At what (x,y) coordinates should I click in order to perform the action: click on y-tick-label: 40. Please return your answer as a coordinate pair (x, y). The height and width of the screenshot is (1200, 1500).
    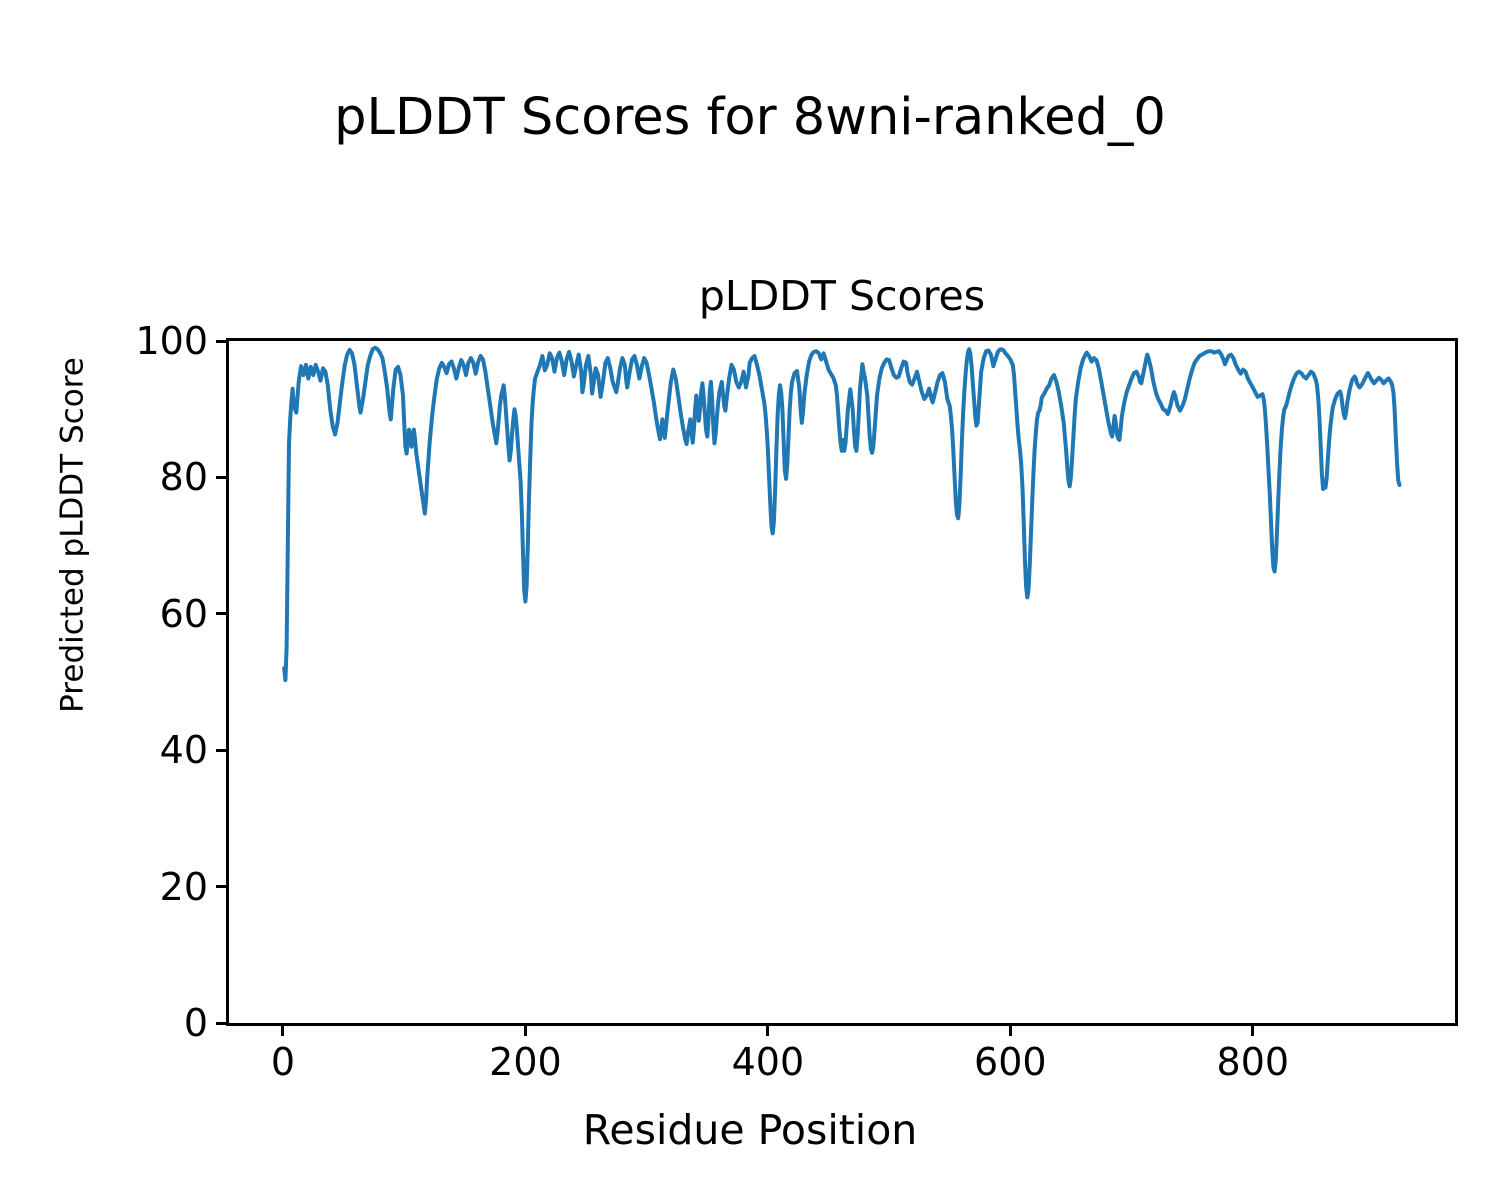
    Looking at the image, I should click on (183, 750).